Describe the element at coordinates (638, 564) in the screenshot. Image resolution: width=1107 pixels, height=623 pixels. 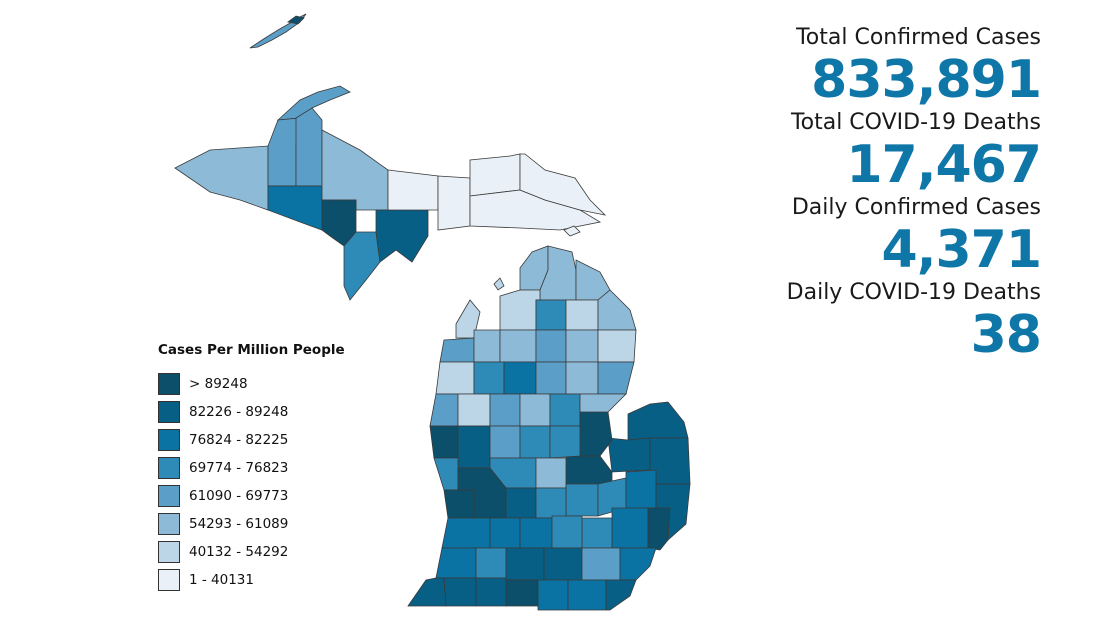
I see `county-wayne` at that location.